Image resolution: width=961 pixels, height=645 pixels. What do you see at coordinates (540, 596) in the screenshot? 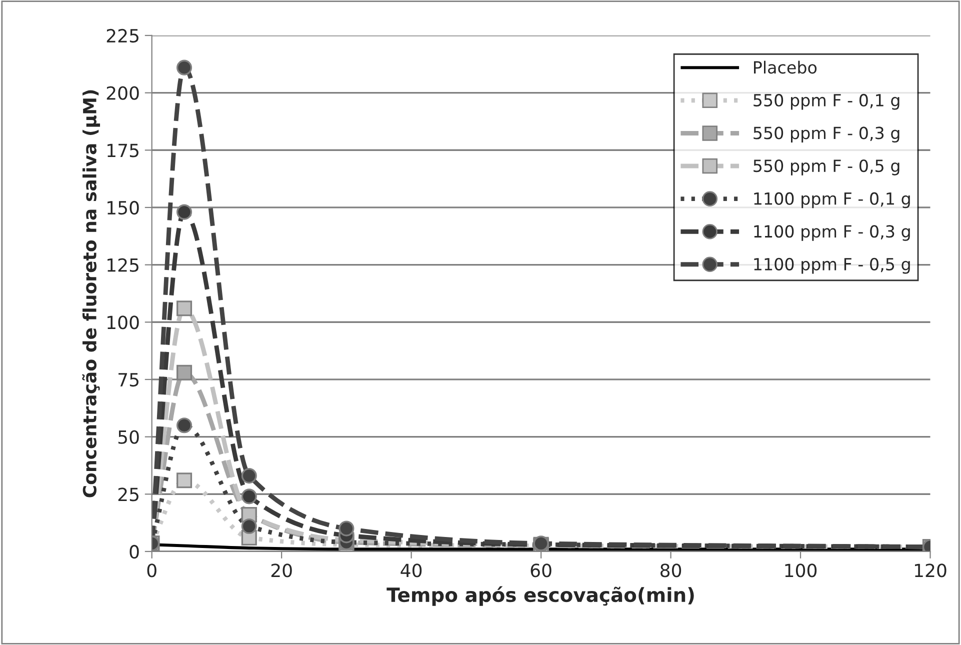
I see `x-axis-title: Tempo após escovação(min)` at bounding box center [540, 596].